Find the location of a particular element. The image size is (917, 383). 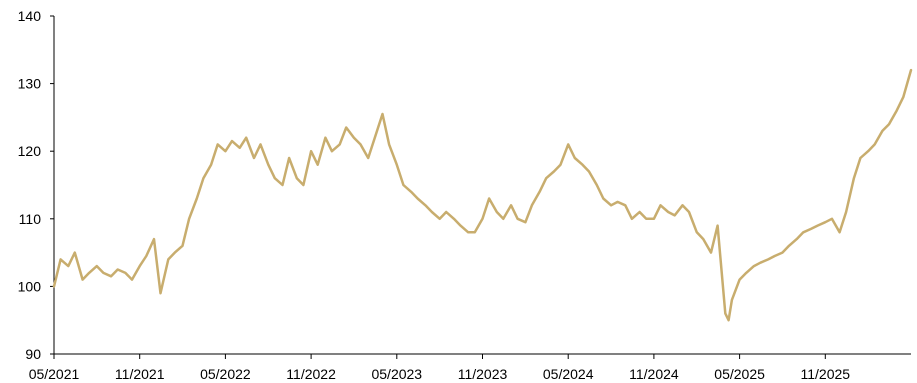

y-tick-label: 140 is located at coordinates (30, 16).